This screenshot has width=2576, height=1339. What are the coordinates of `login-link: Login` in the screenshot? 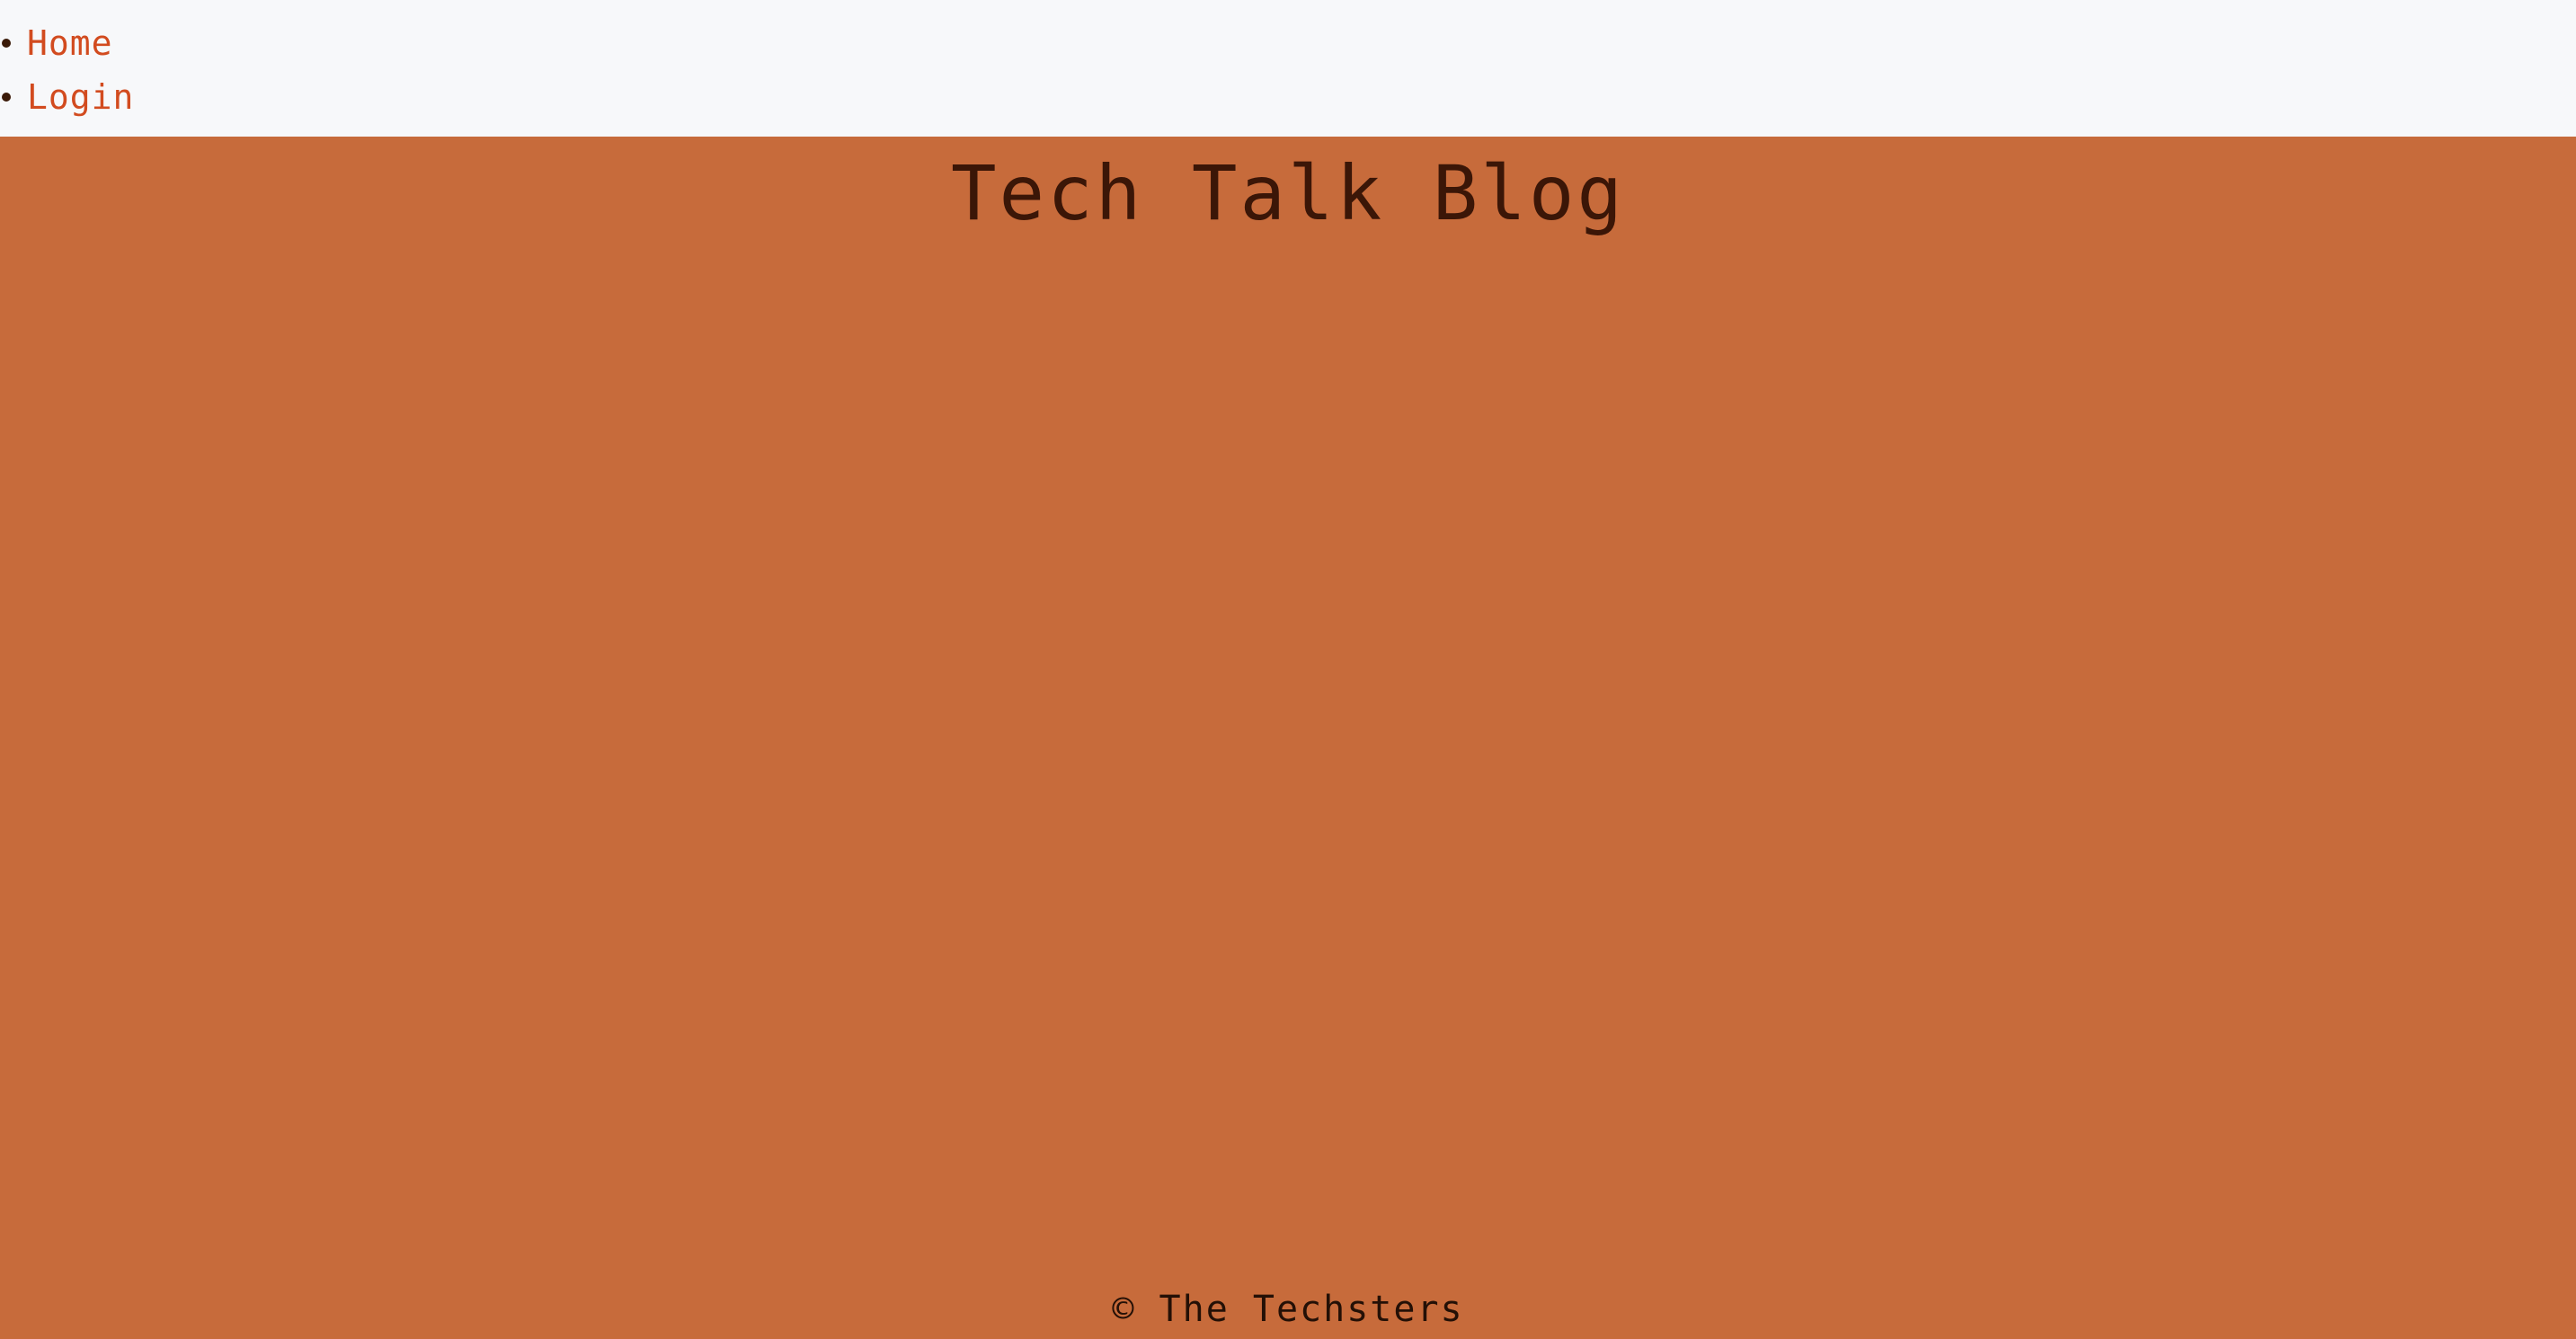 It's located at (81, 97).